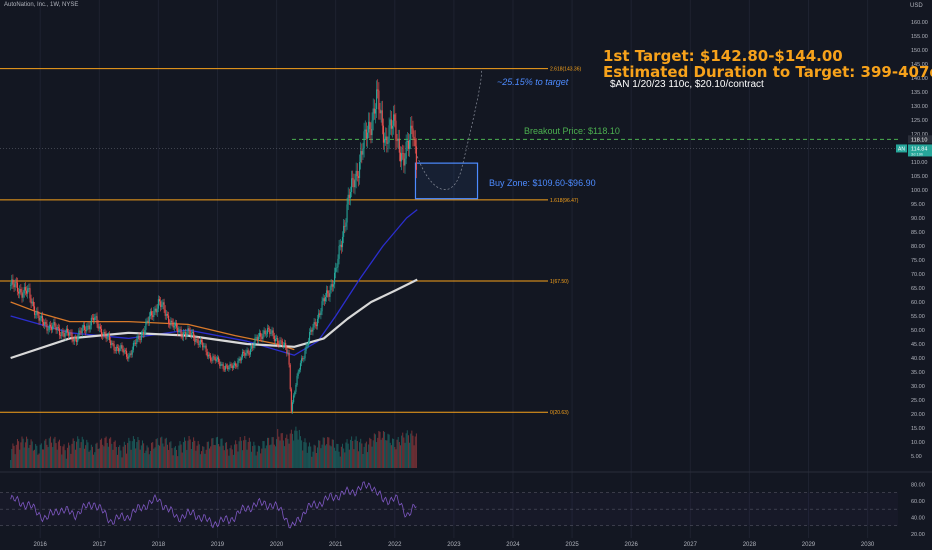 Image resolution: width=932 pixels, height=550 pixels. Describe the element at coordinates (920, 139) in the screenshot. I see `breakout-price-tag` at that location.